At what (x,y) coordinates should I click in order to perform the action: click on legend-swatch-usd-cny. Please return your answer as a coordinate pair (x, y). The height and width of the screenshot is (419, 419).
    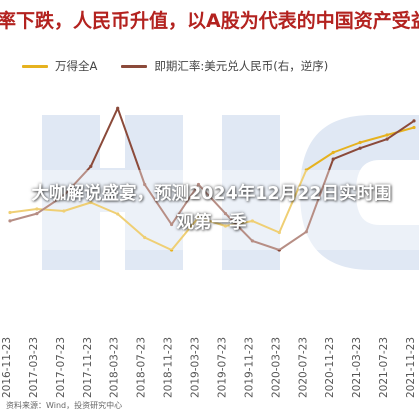
    Looking at the image, I should click on (134, 66).